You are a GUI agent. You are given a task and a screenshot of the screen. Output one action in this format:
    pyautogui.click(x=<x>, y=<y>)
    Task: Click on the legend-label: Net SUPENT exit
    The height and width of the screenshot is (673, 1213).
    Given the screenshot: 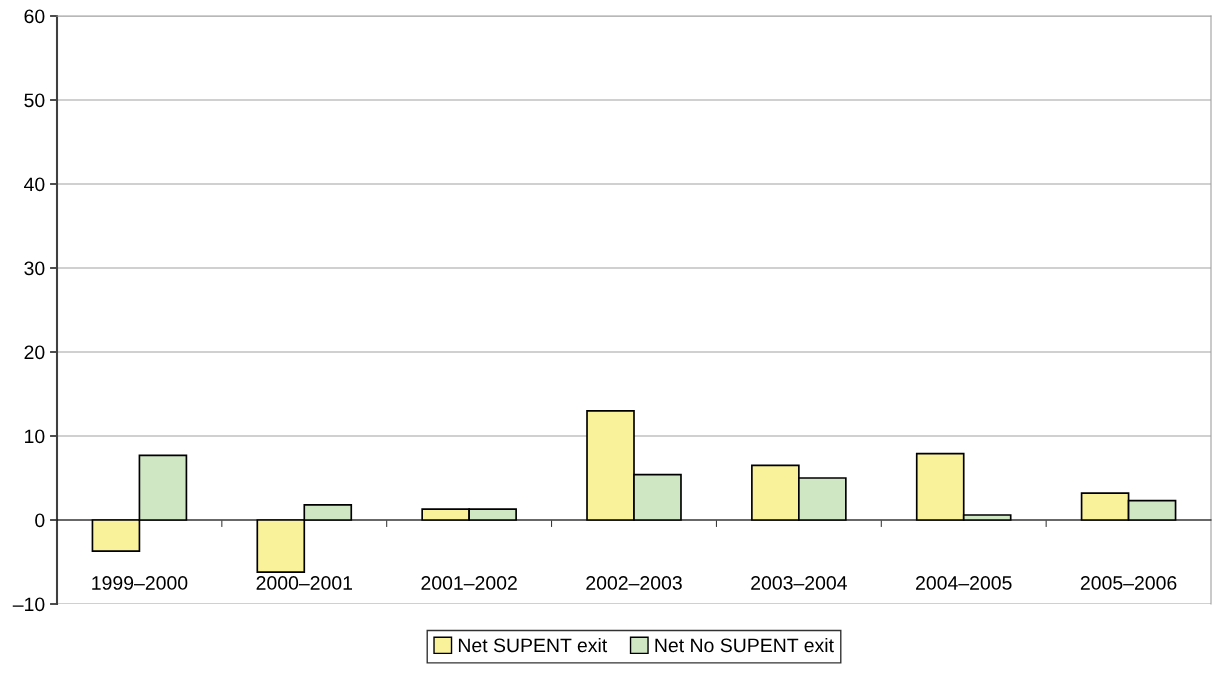 What is the action you would take?
    pyautogui.click(x=533, y=645)
    